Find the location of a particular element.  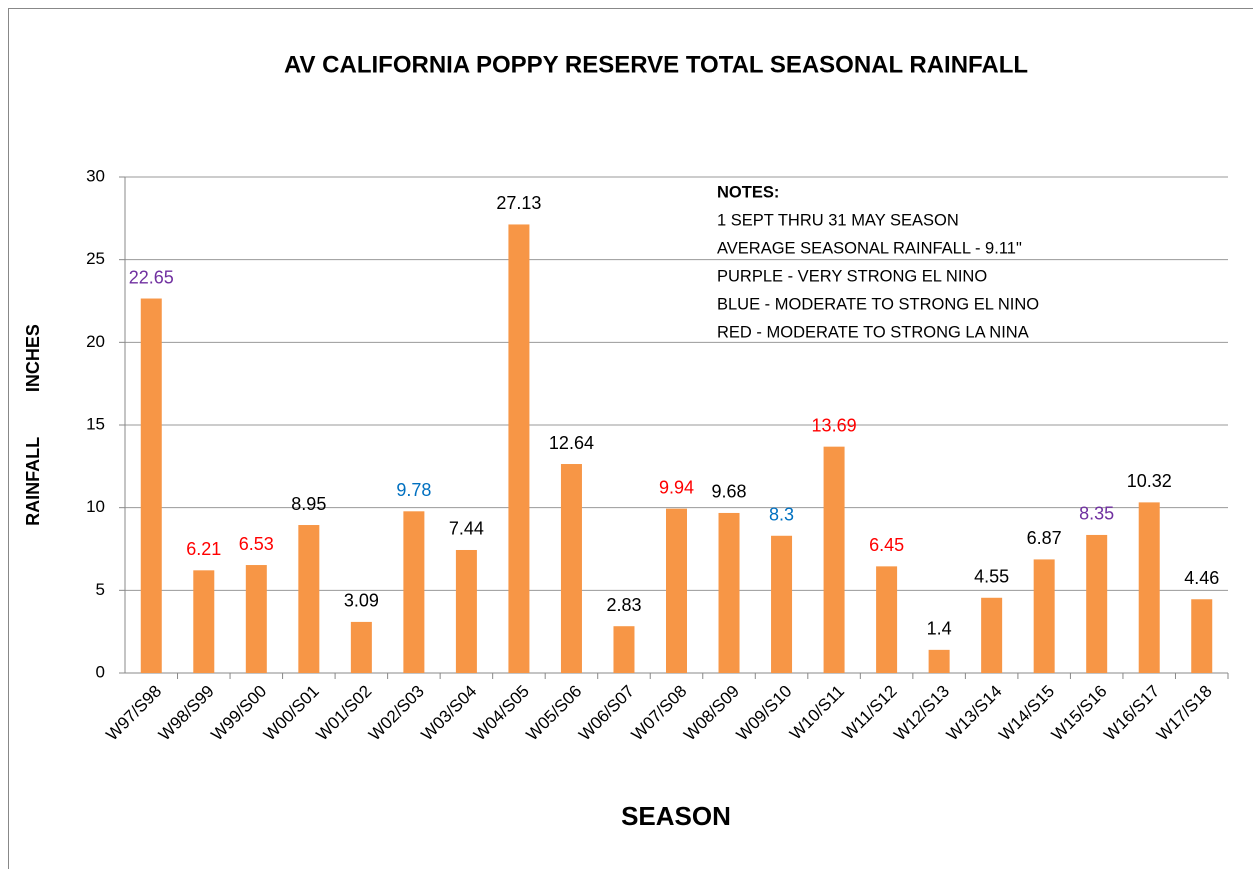

x-tick-label: W12/S13 is located at coordinates (921, 713).